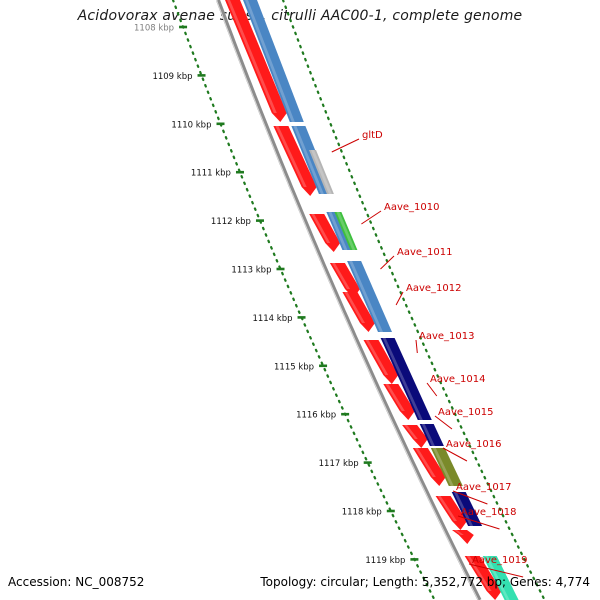 The image size is (600, 600). What do you see at coordinates (251, 271) in the screenshot?
I see `ruler-tick-label: 1113 kbp` at bounding box center [251, 271].